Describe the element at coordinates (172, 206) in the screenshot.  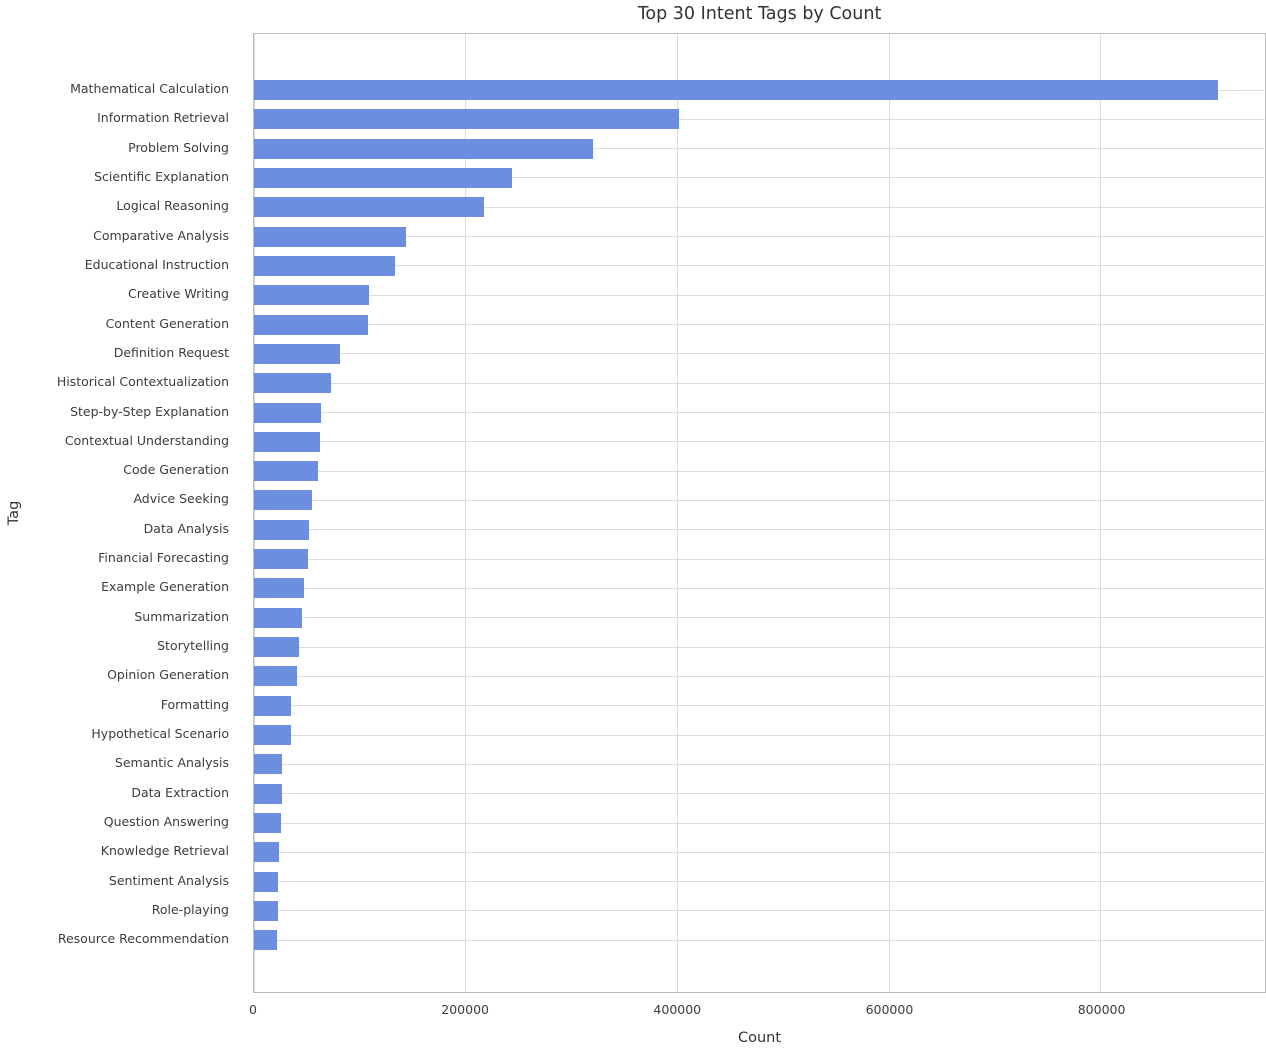
I see `y-tick-label: Logical Reasoning` at that location.